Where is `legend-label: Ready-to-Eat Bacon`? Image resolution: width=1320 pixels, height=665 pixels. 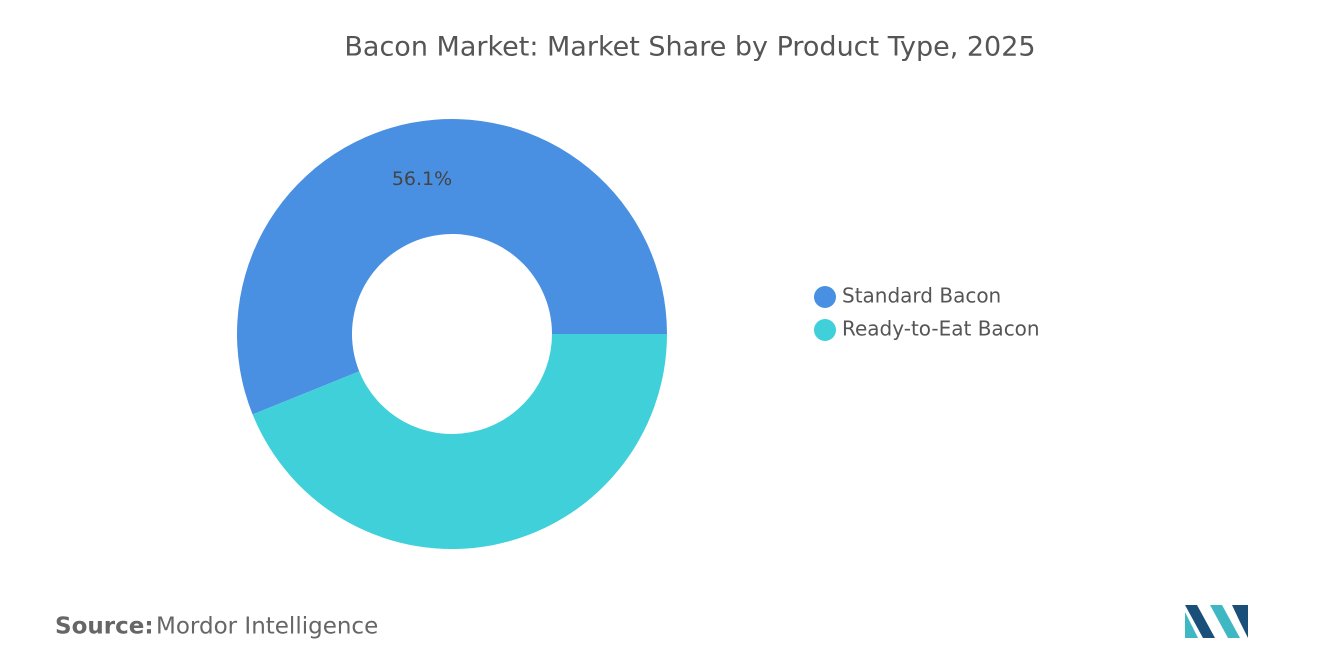 legend-label: Ready-to-Eat Bacon is located at coordinates (941, 329).